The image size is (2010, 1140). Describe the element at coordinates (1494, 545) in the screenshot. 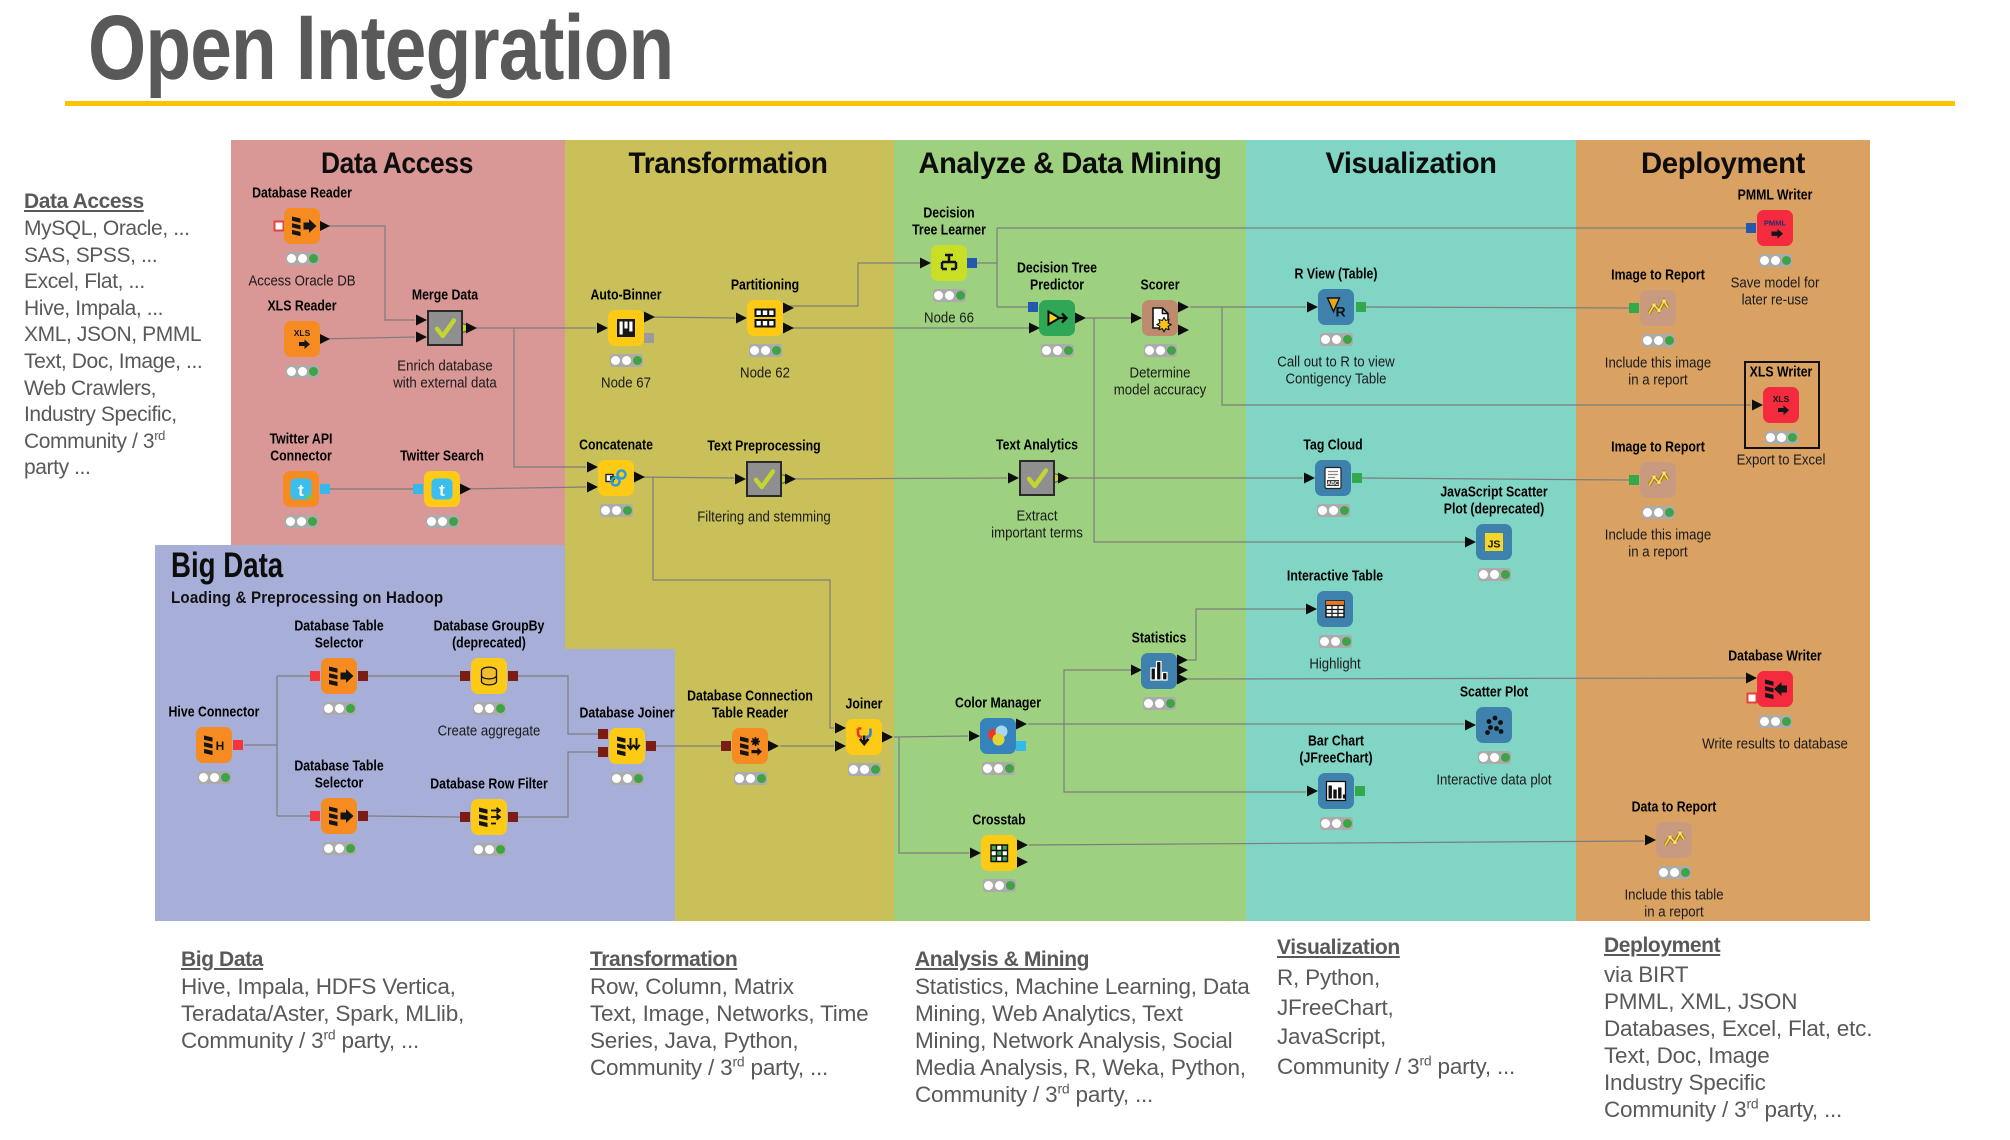

I see `svg-text: JS` at that location.